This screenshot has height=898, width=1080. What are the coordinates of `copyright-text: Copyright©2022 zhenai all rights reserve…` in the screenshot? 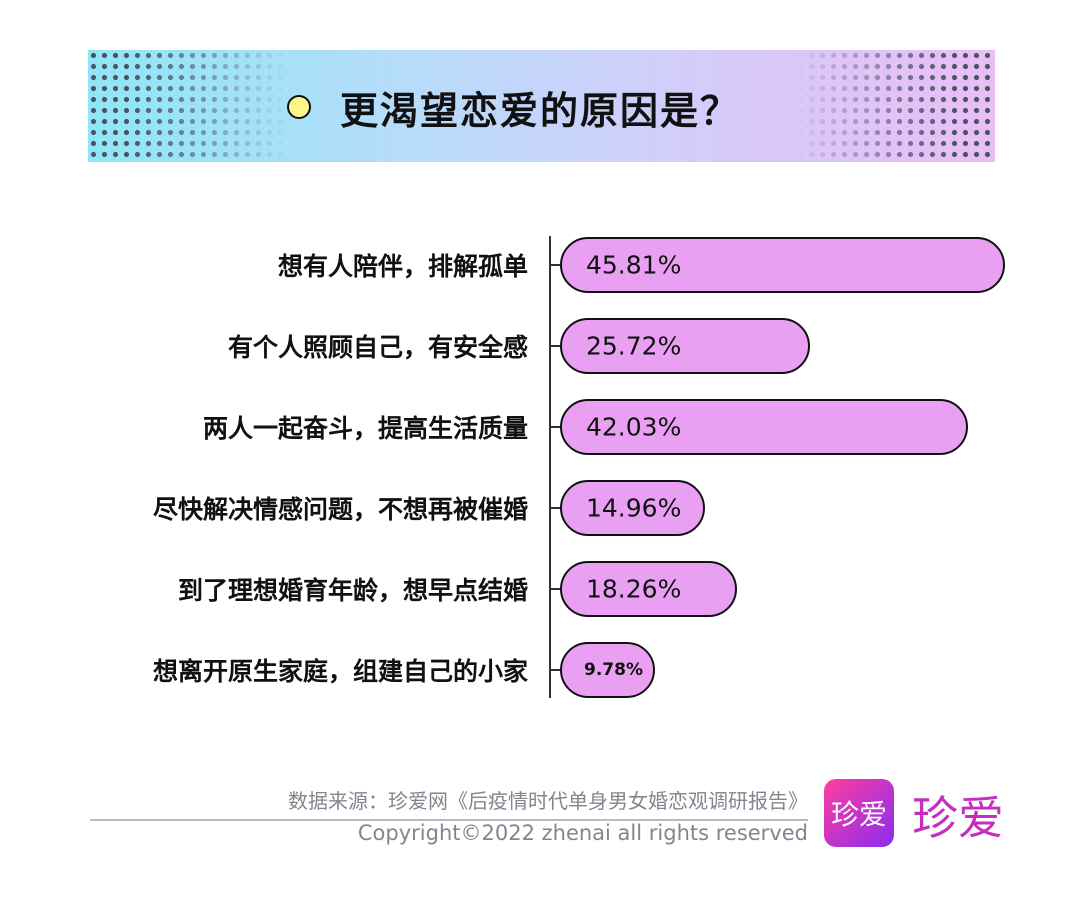 It's located at (582, 833).